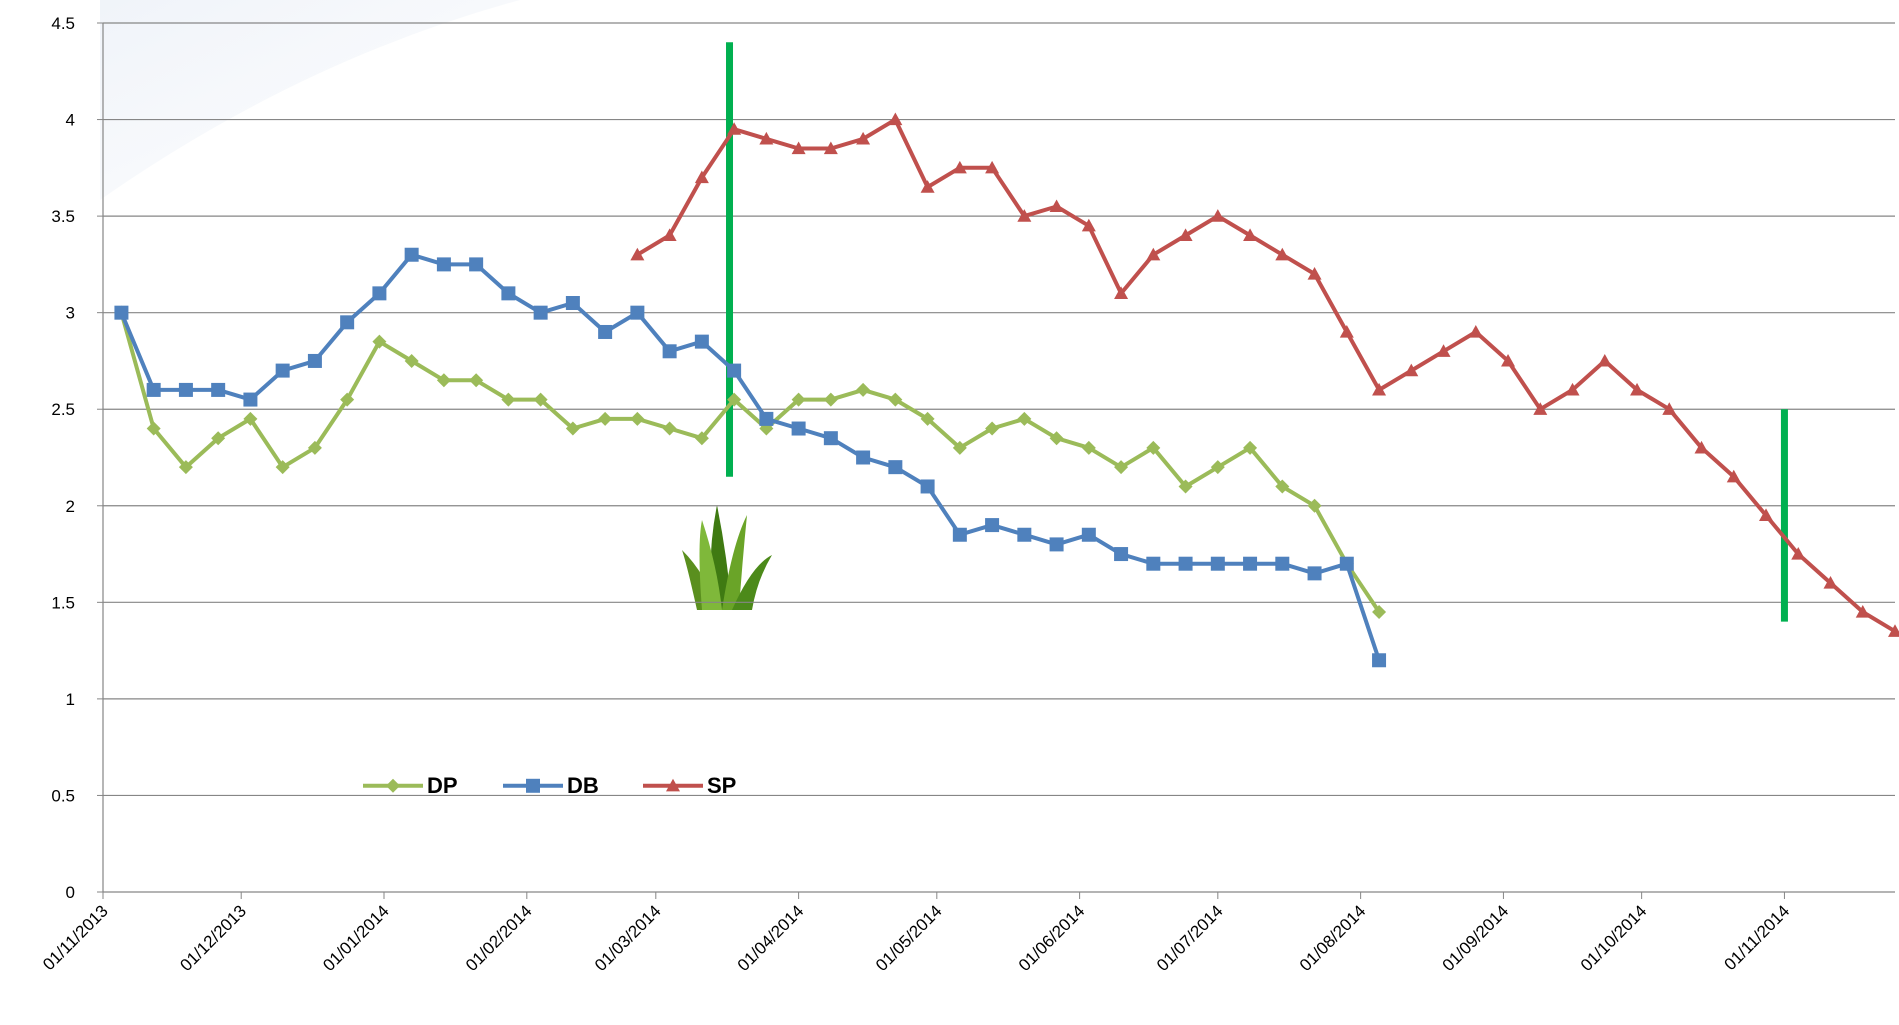 The image size is (1899, 1025). I want to click on y-tick-label: 4, so click(70, 120).